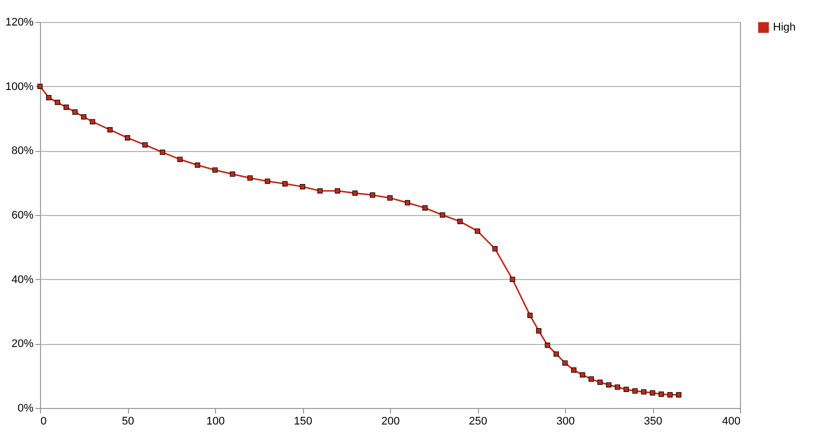 The width and height of the screenshot is (826, 435). What do you see at coordinates (731, 422) in the screenshot?
I see `x-tick-label: 400` at bounding box center [731, 422].